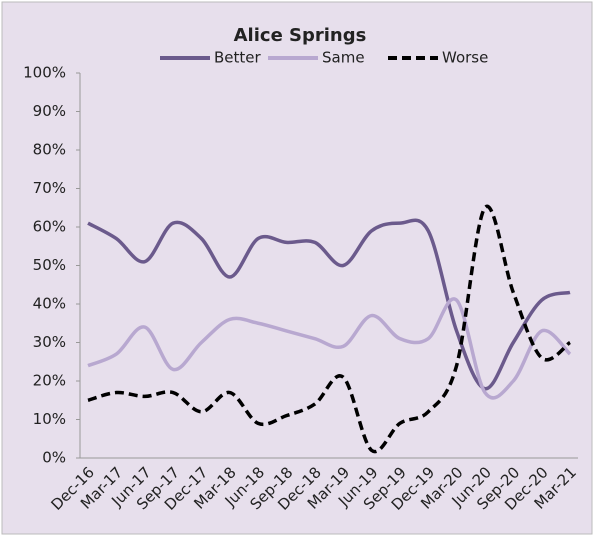 The image size is (595, 538). Describe the element at coordinates (49, 304) in the screenshot. I see `y-tick-label: 40%` at that location.